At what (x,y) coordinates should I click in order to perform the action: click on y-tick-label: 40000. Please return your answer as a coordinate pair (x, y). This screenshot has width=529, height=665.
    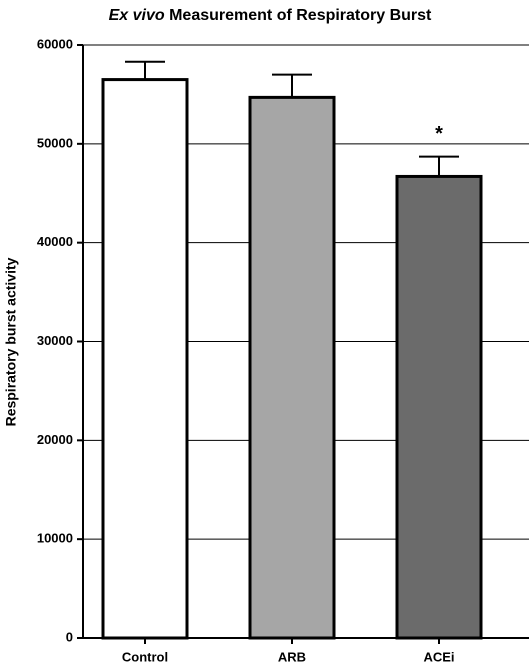
    Looking at the image, I should click on (55, 241).